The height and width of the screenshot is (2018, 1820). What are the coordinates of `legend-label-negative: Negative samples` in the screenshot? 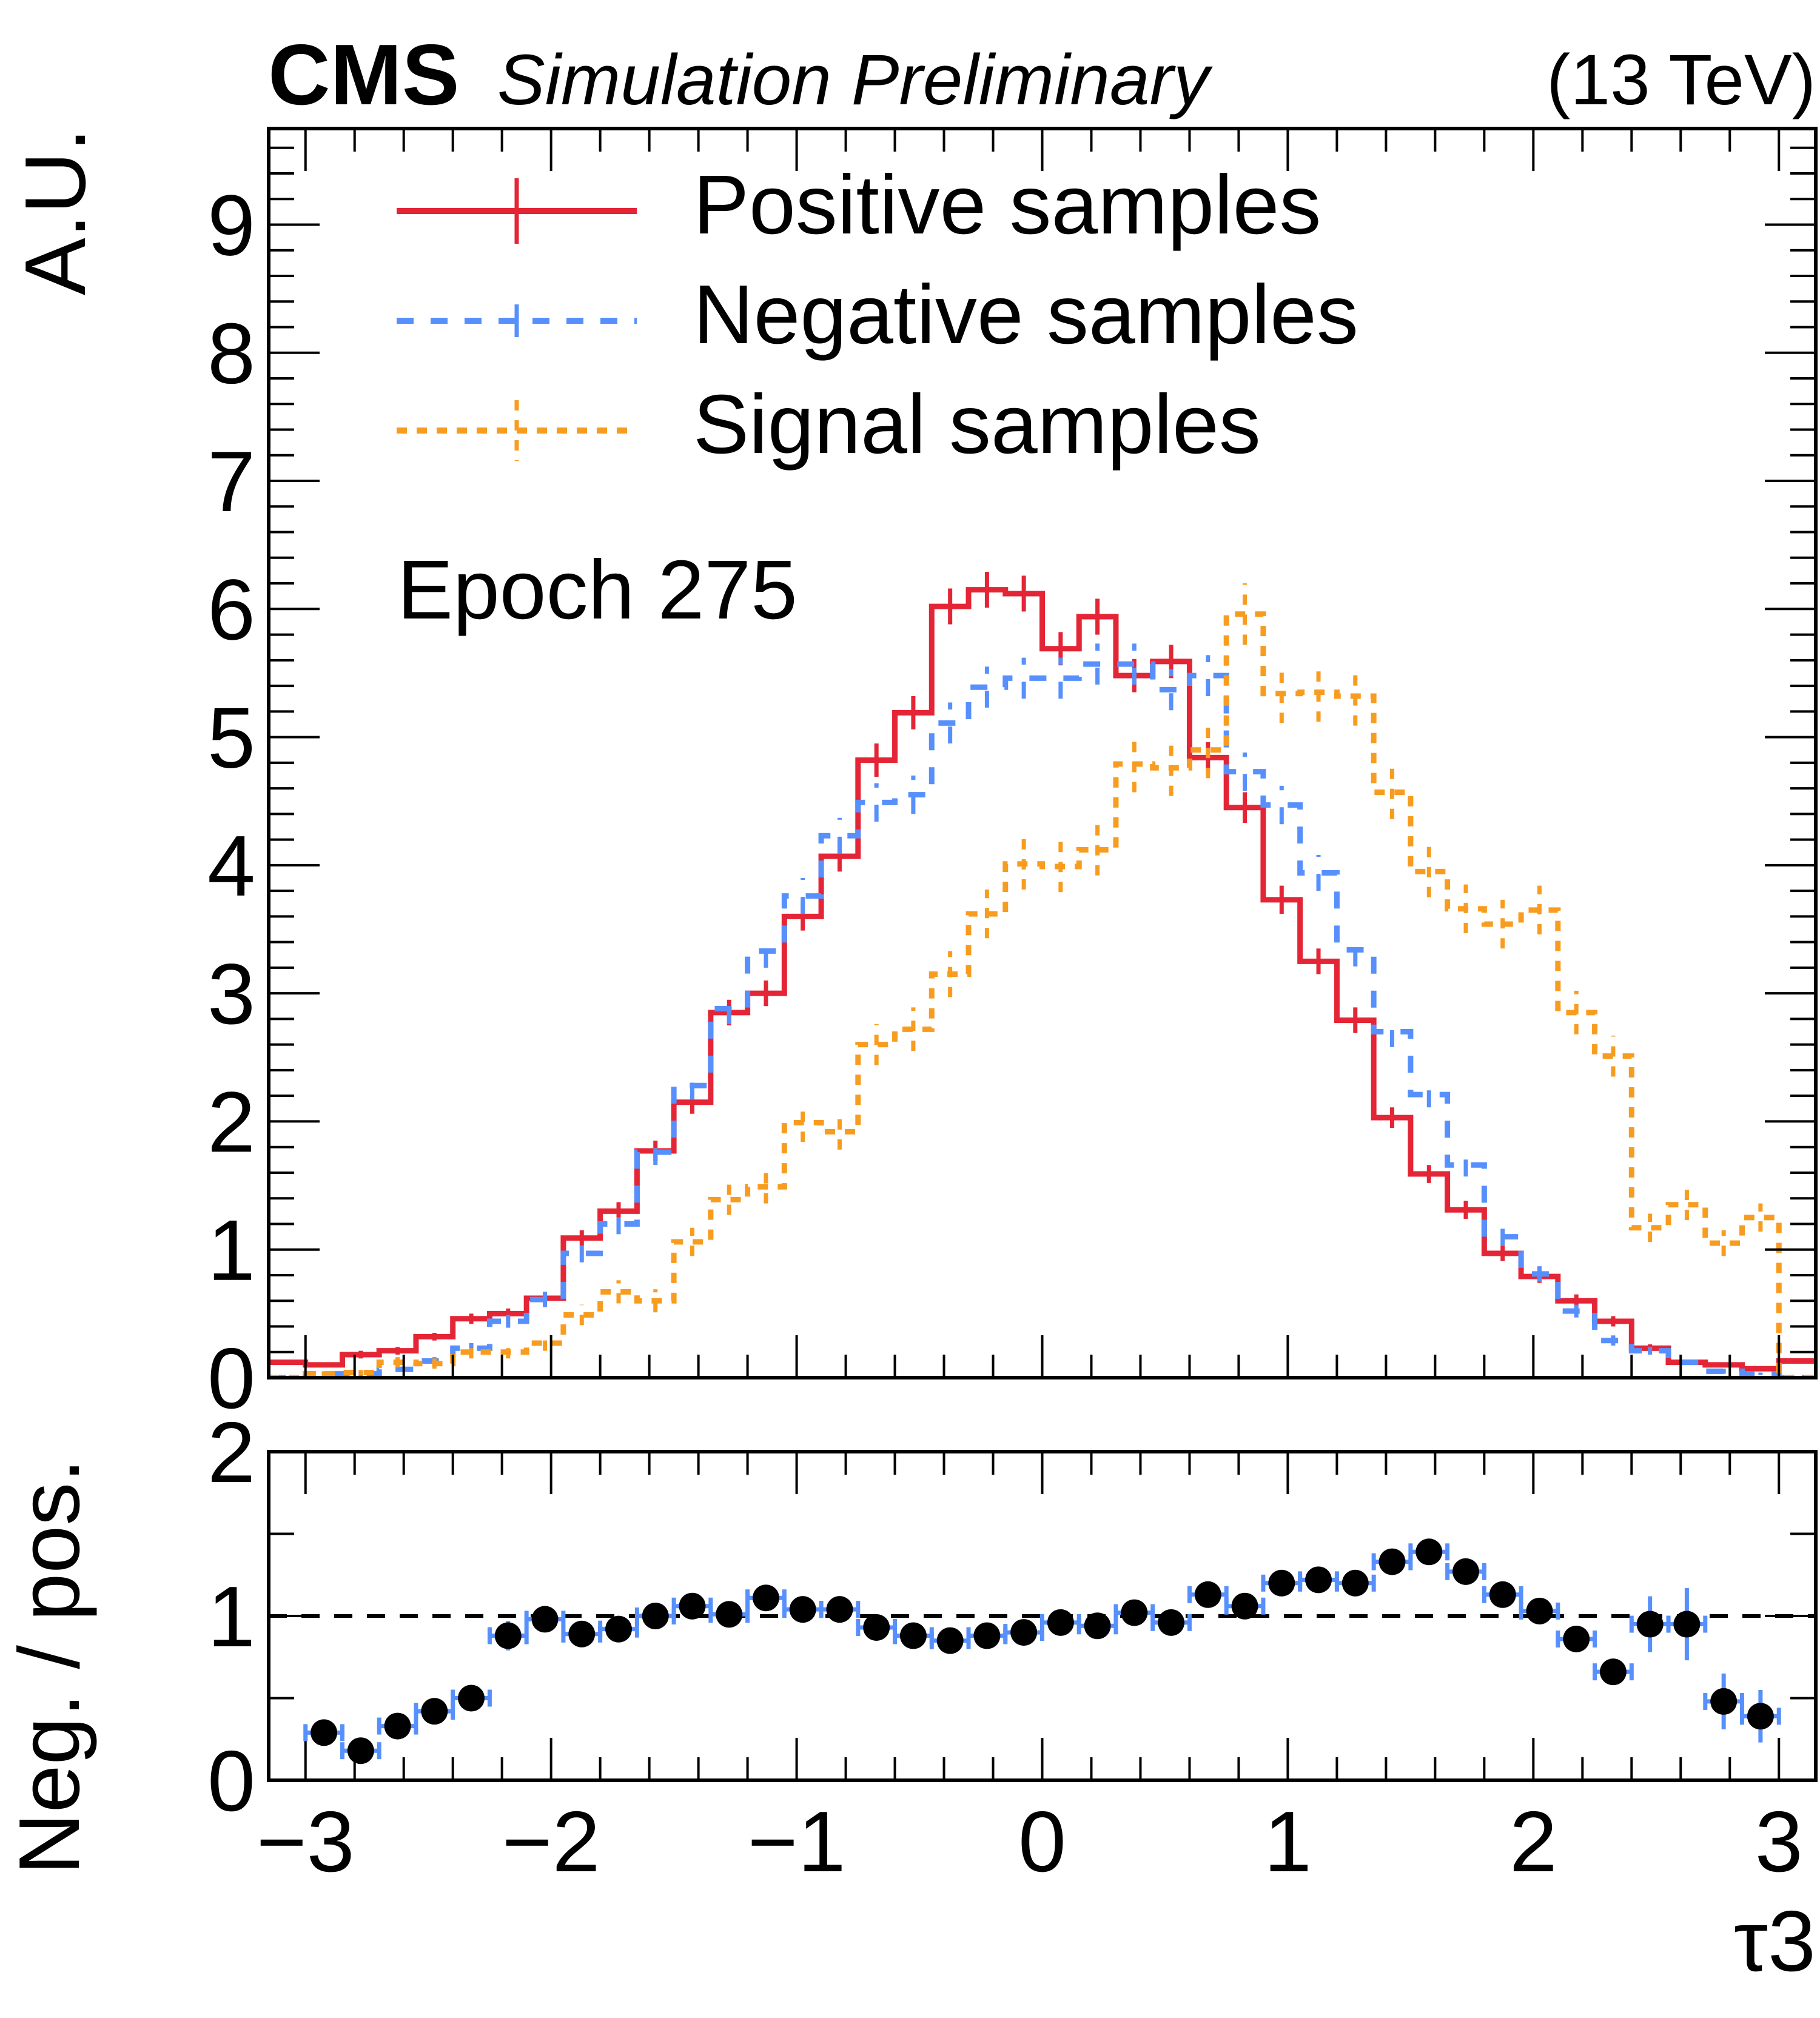 It's located at (1025, 314).